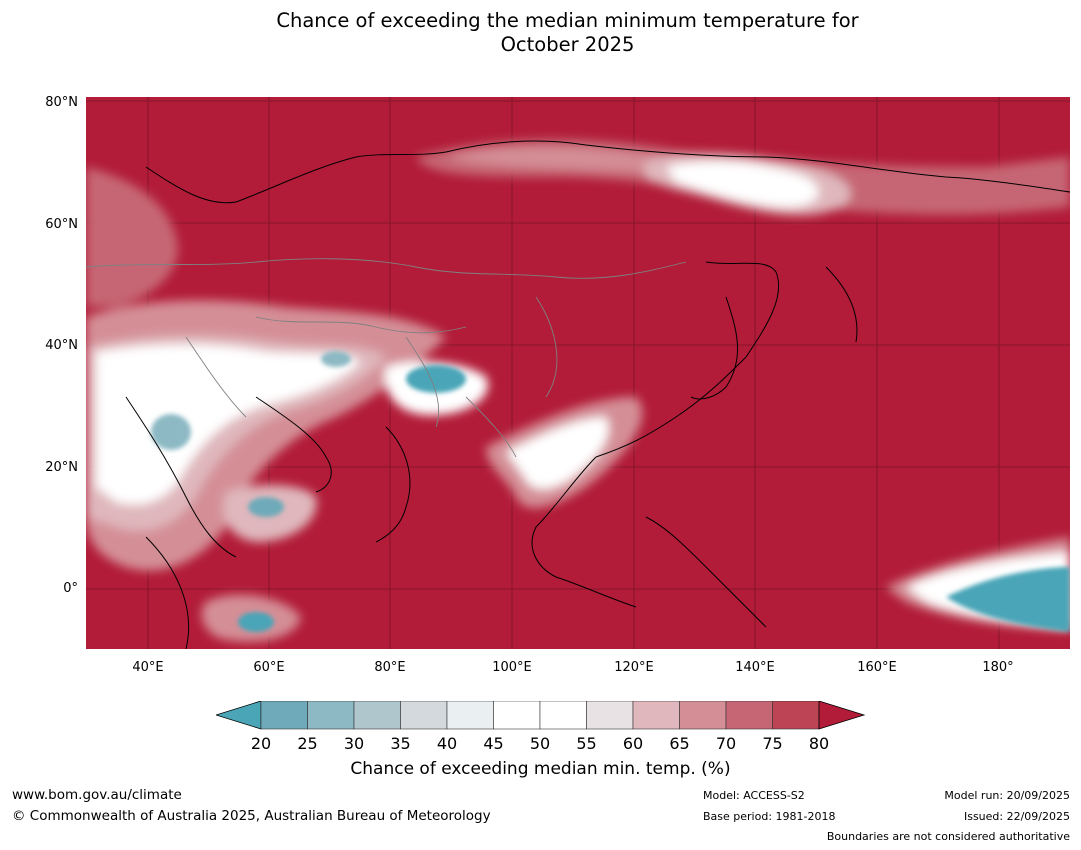 The width and height of the screenshot is (1081, 850). Describe the element at coordinates (769, 816) in the screenshot. I see `base-period-text: Base period: 1981-2018` at that location.